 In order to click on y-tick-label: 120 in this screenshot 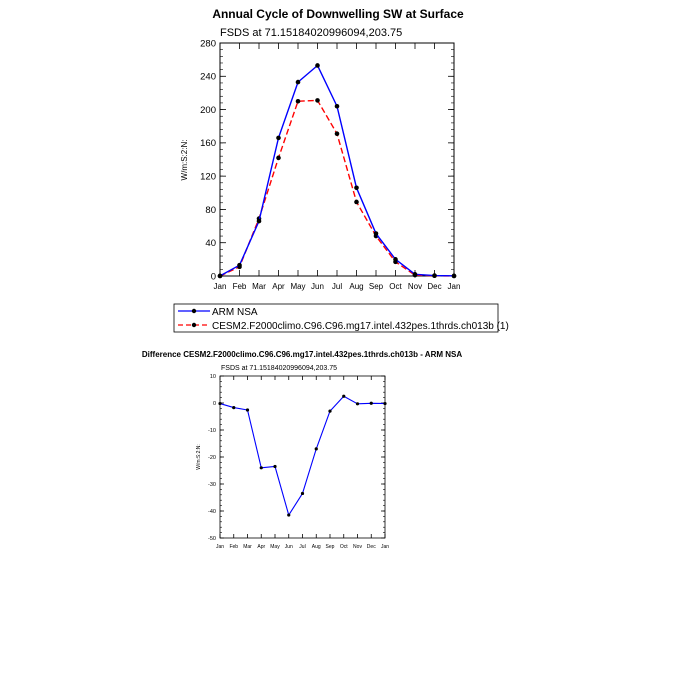, I will do `click(208, 176)`.